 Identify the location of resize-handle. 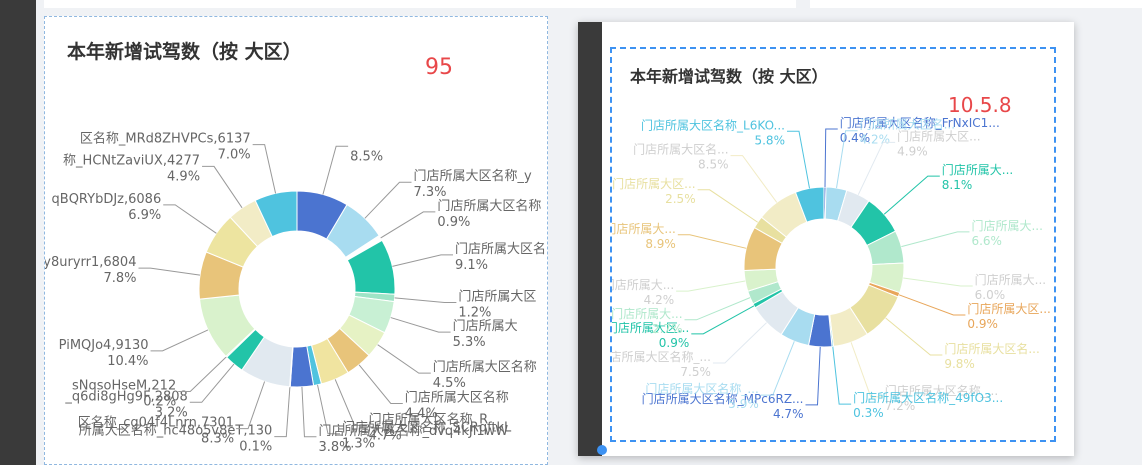
(602, 450).